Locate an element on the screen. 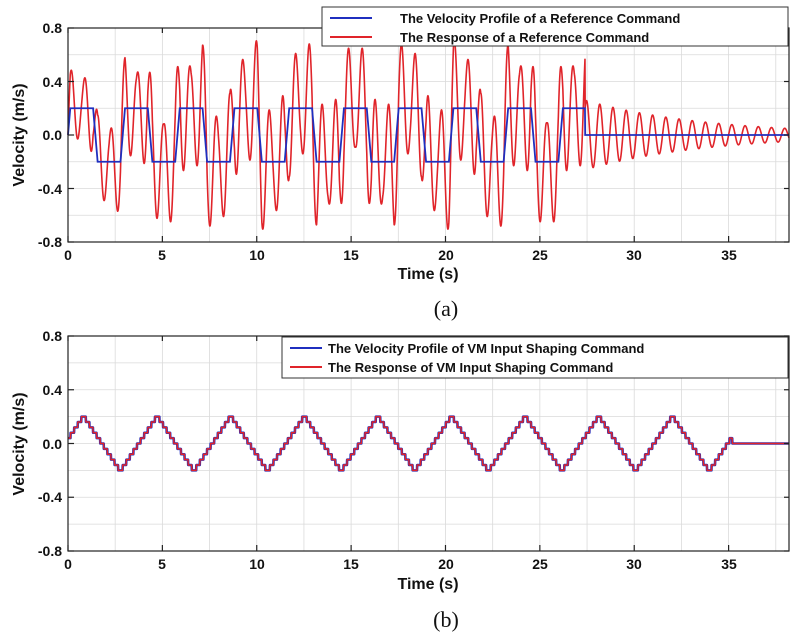  chart-b-xtick-label: 35 is located at coordinates (729, 564).